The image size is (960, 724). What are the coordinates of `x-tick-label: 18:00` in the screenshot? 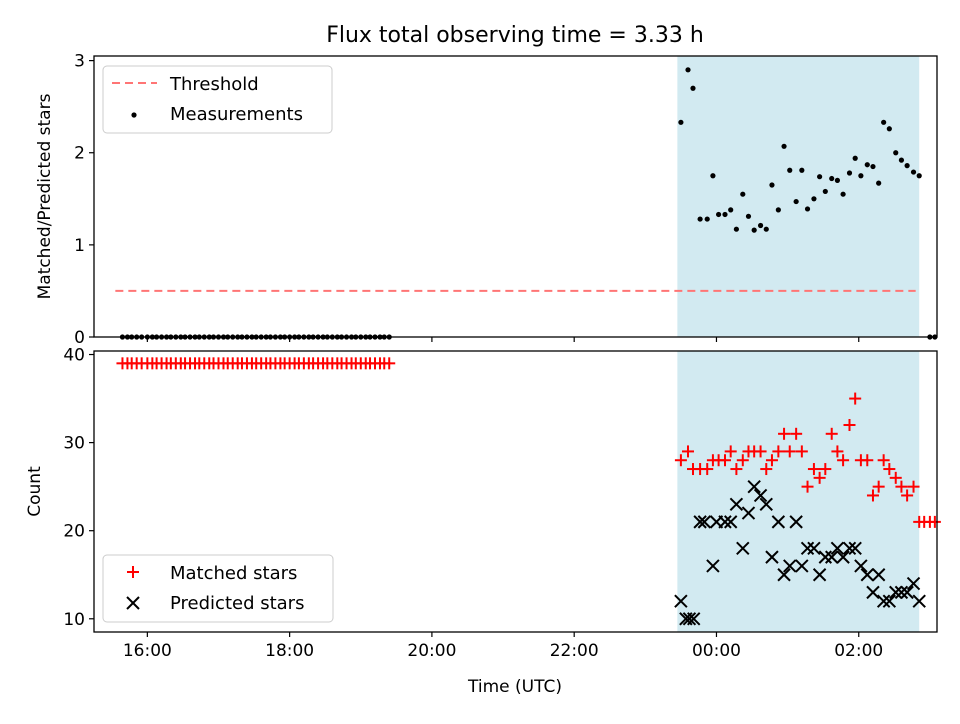 It's located at (289, 651).